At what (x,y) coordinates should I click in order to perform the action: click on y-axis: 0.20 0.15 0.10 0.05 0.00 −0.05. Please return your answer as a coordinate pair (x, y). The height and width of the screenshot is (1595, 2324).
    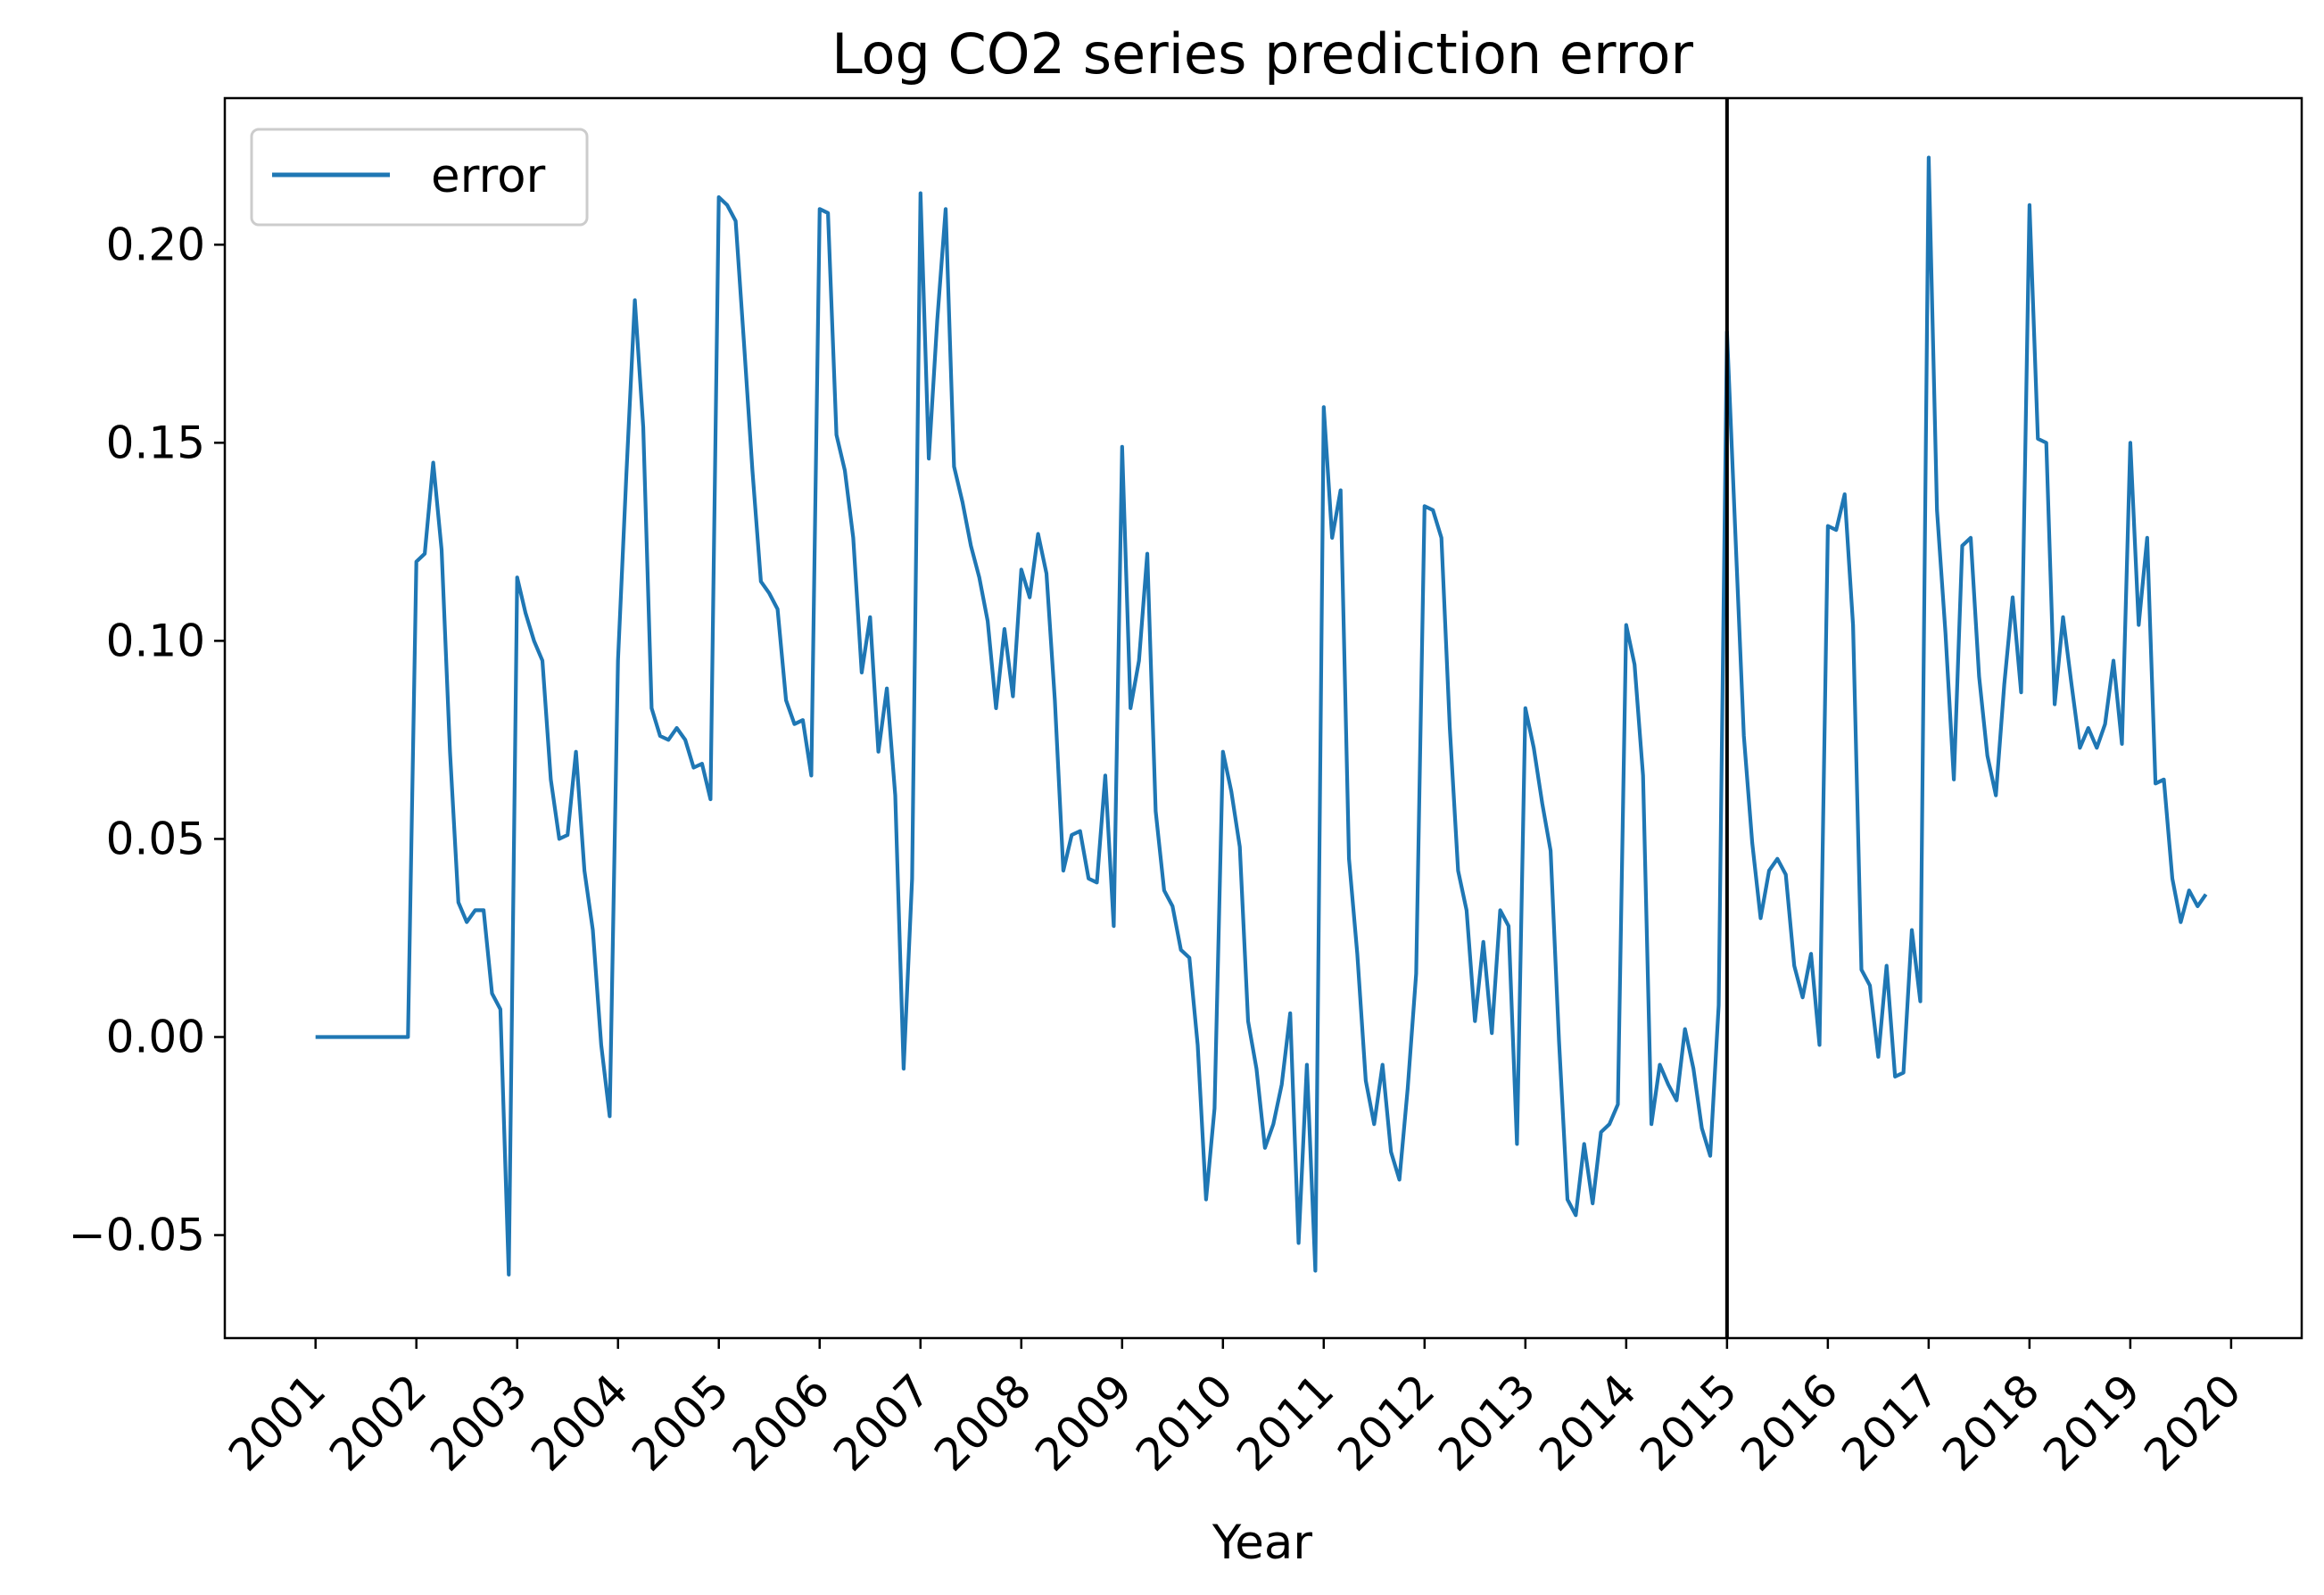
    Looking at the image, I should click on (147, 740).